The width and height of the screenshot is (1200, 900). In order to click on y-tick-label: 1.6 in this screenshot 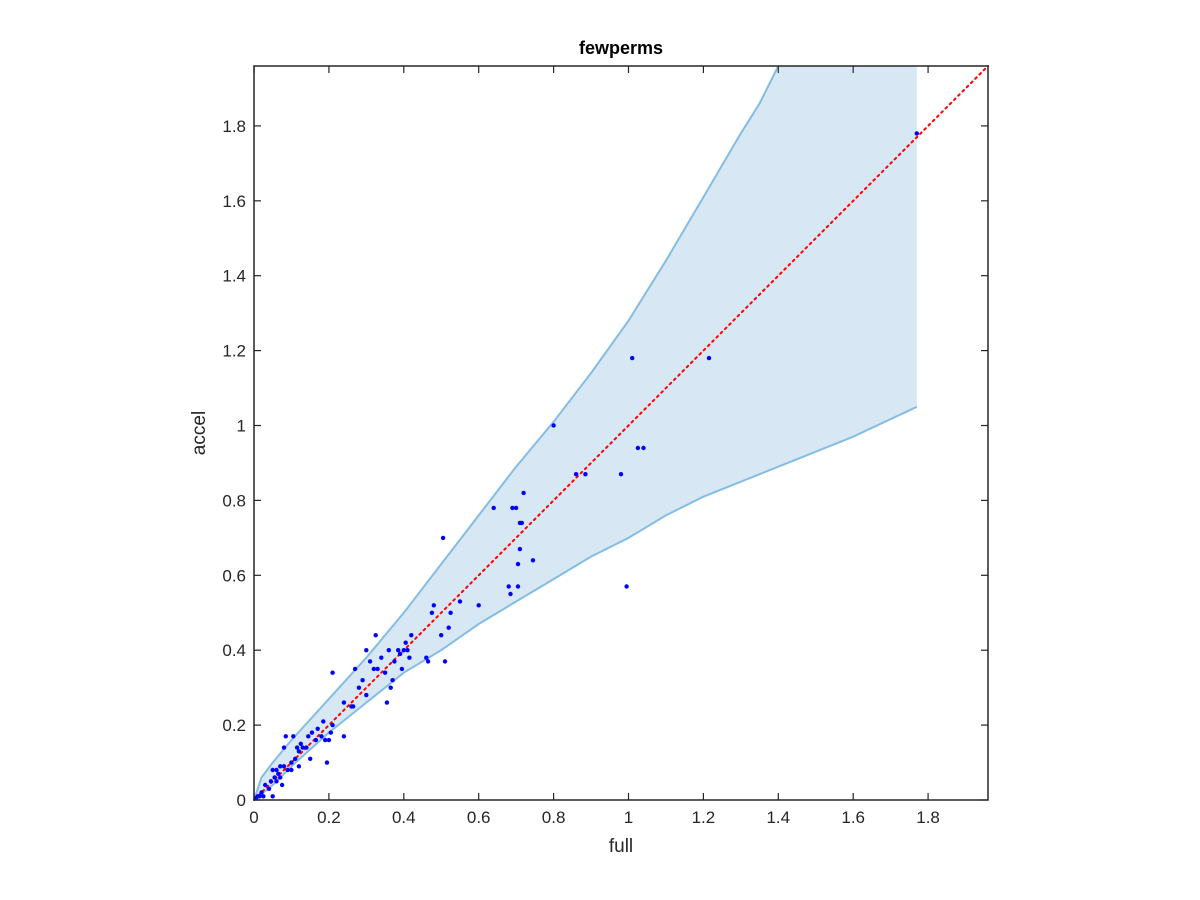, I will do `click(234, 201)`.